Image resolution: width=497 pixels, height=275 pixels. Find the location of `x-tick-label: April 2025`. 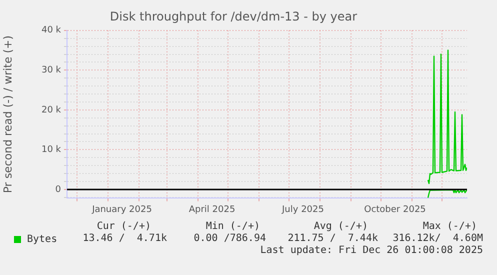

x-tick-label: April 2025 is located at coordinates (212, 209).